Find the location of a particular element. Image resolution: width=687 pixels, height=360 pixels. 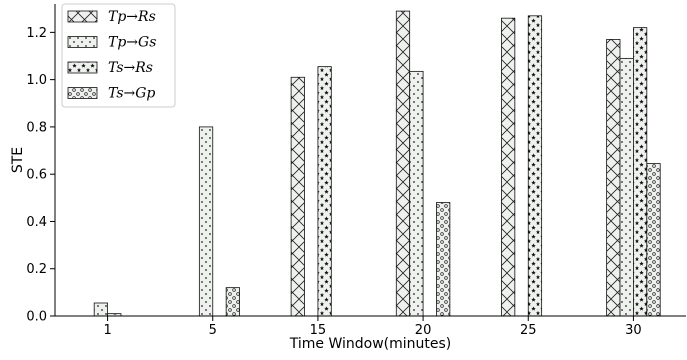

legend: Tp→Rs Tp→Gs Ts→Rs Ts→Gp is located at coordinates (118, 55).